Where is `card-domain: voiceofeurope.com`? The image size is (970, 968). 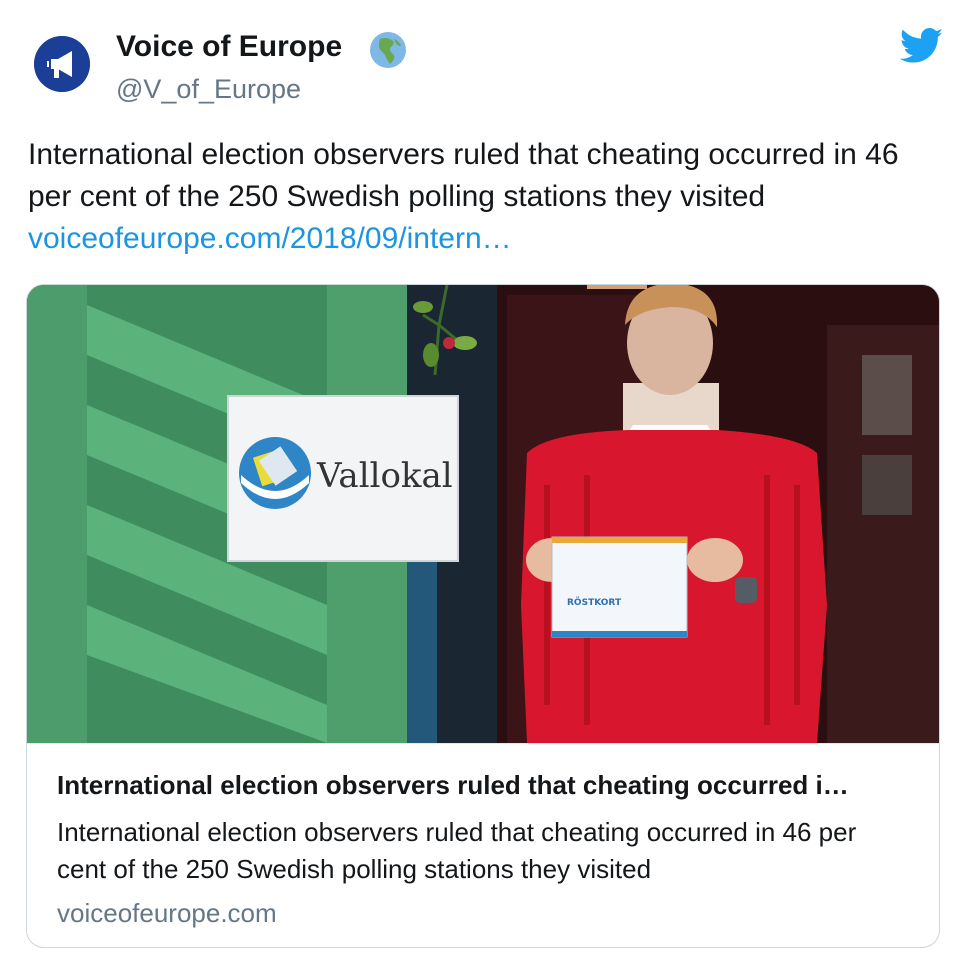 card-domain: voiceofeurope.com is located at coordinates (167, 913).